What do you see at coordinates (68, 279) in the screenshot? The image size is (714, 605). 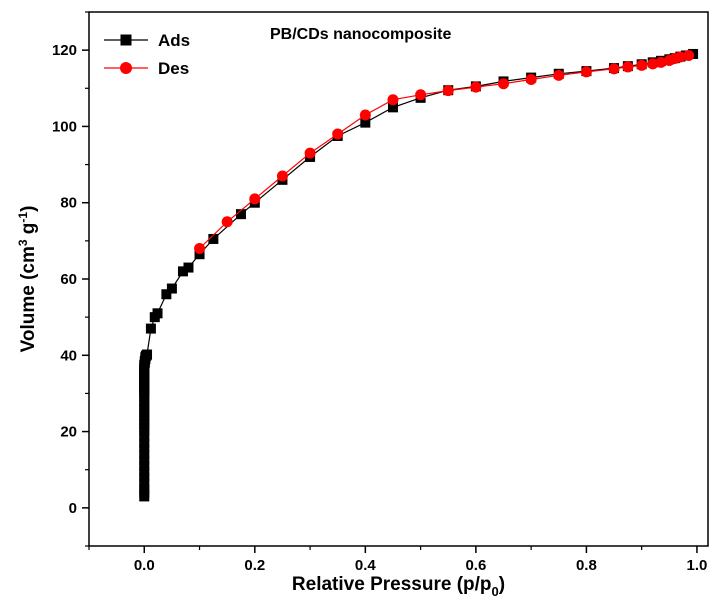 I see `y-tick-label: 60` at bounding box center [68, 279].